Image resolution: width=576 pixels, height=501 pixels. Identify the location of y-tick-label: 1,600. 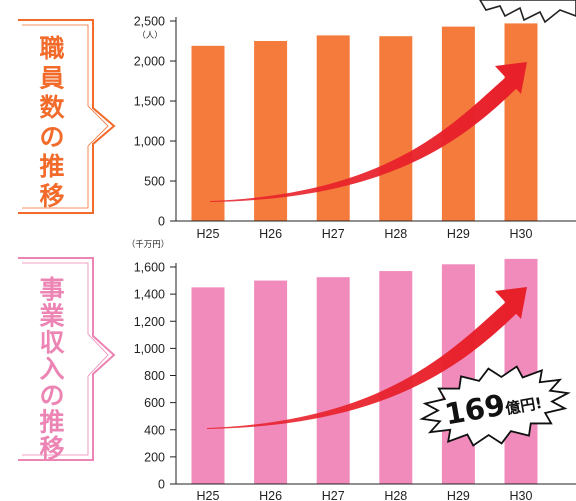
(149, 268).